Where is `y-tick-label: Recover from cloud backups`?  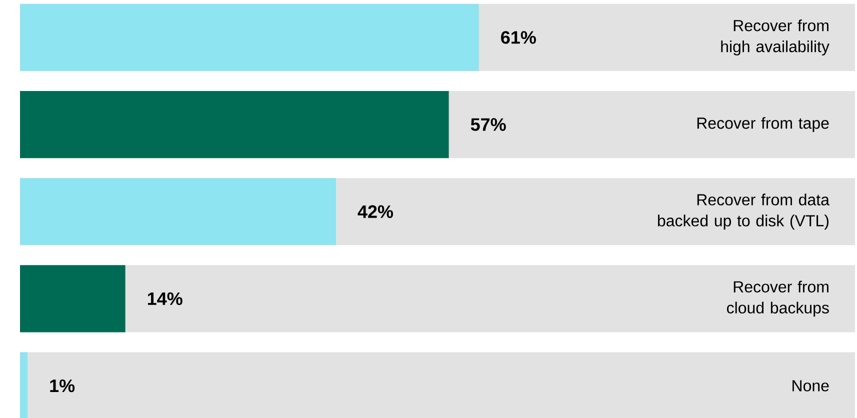
y-tick-label: Recover from cloud backups is located at coordinates (778, 298).